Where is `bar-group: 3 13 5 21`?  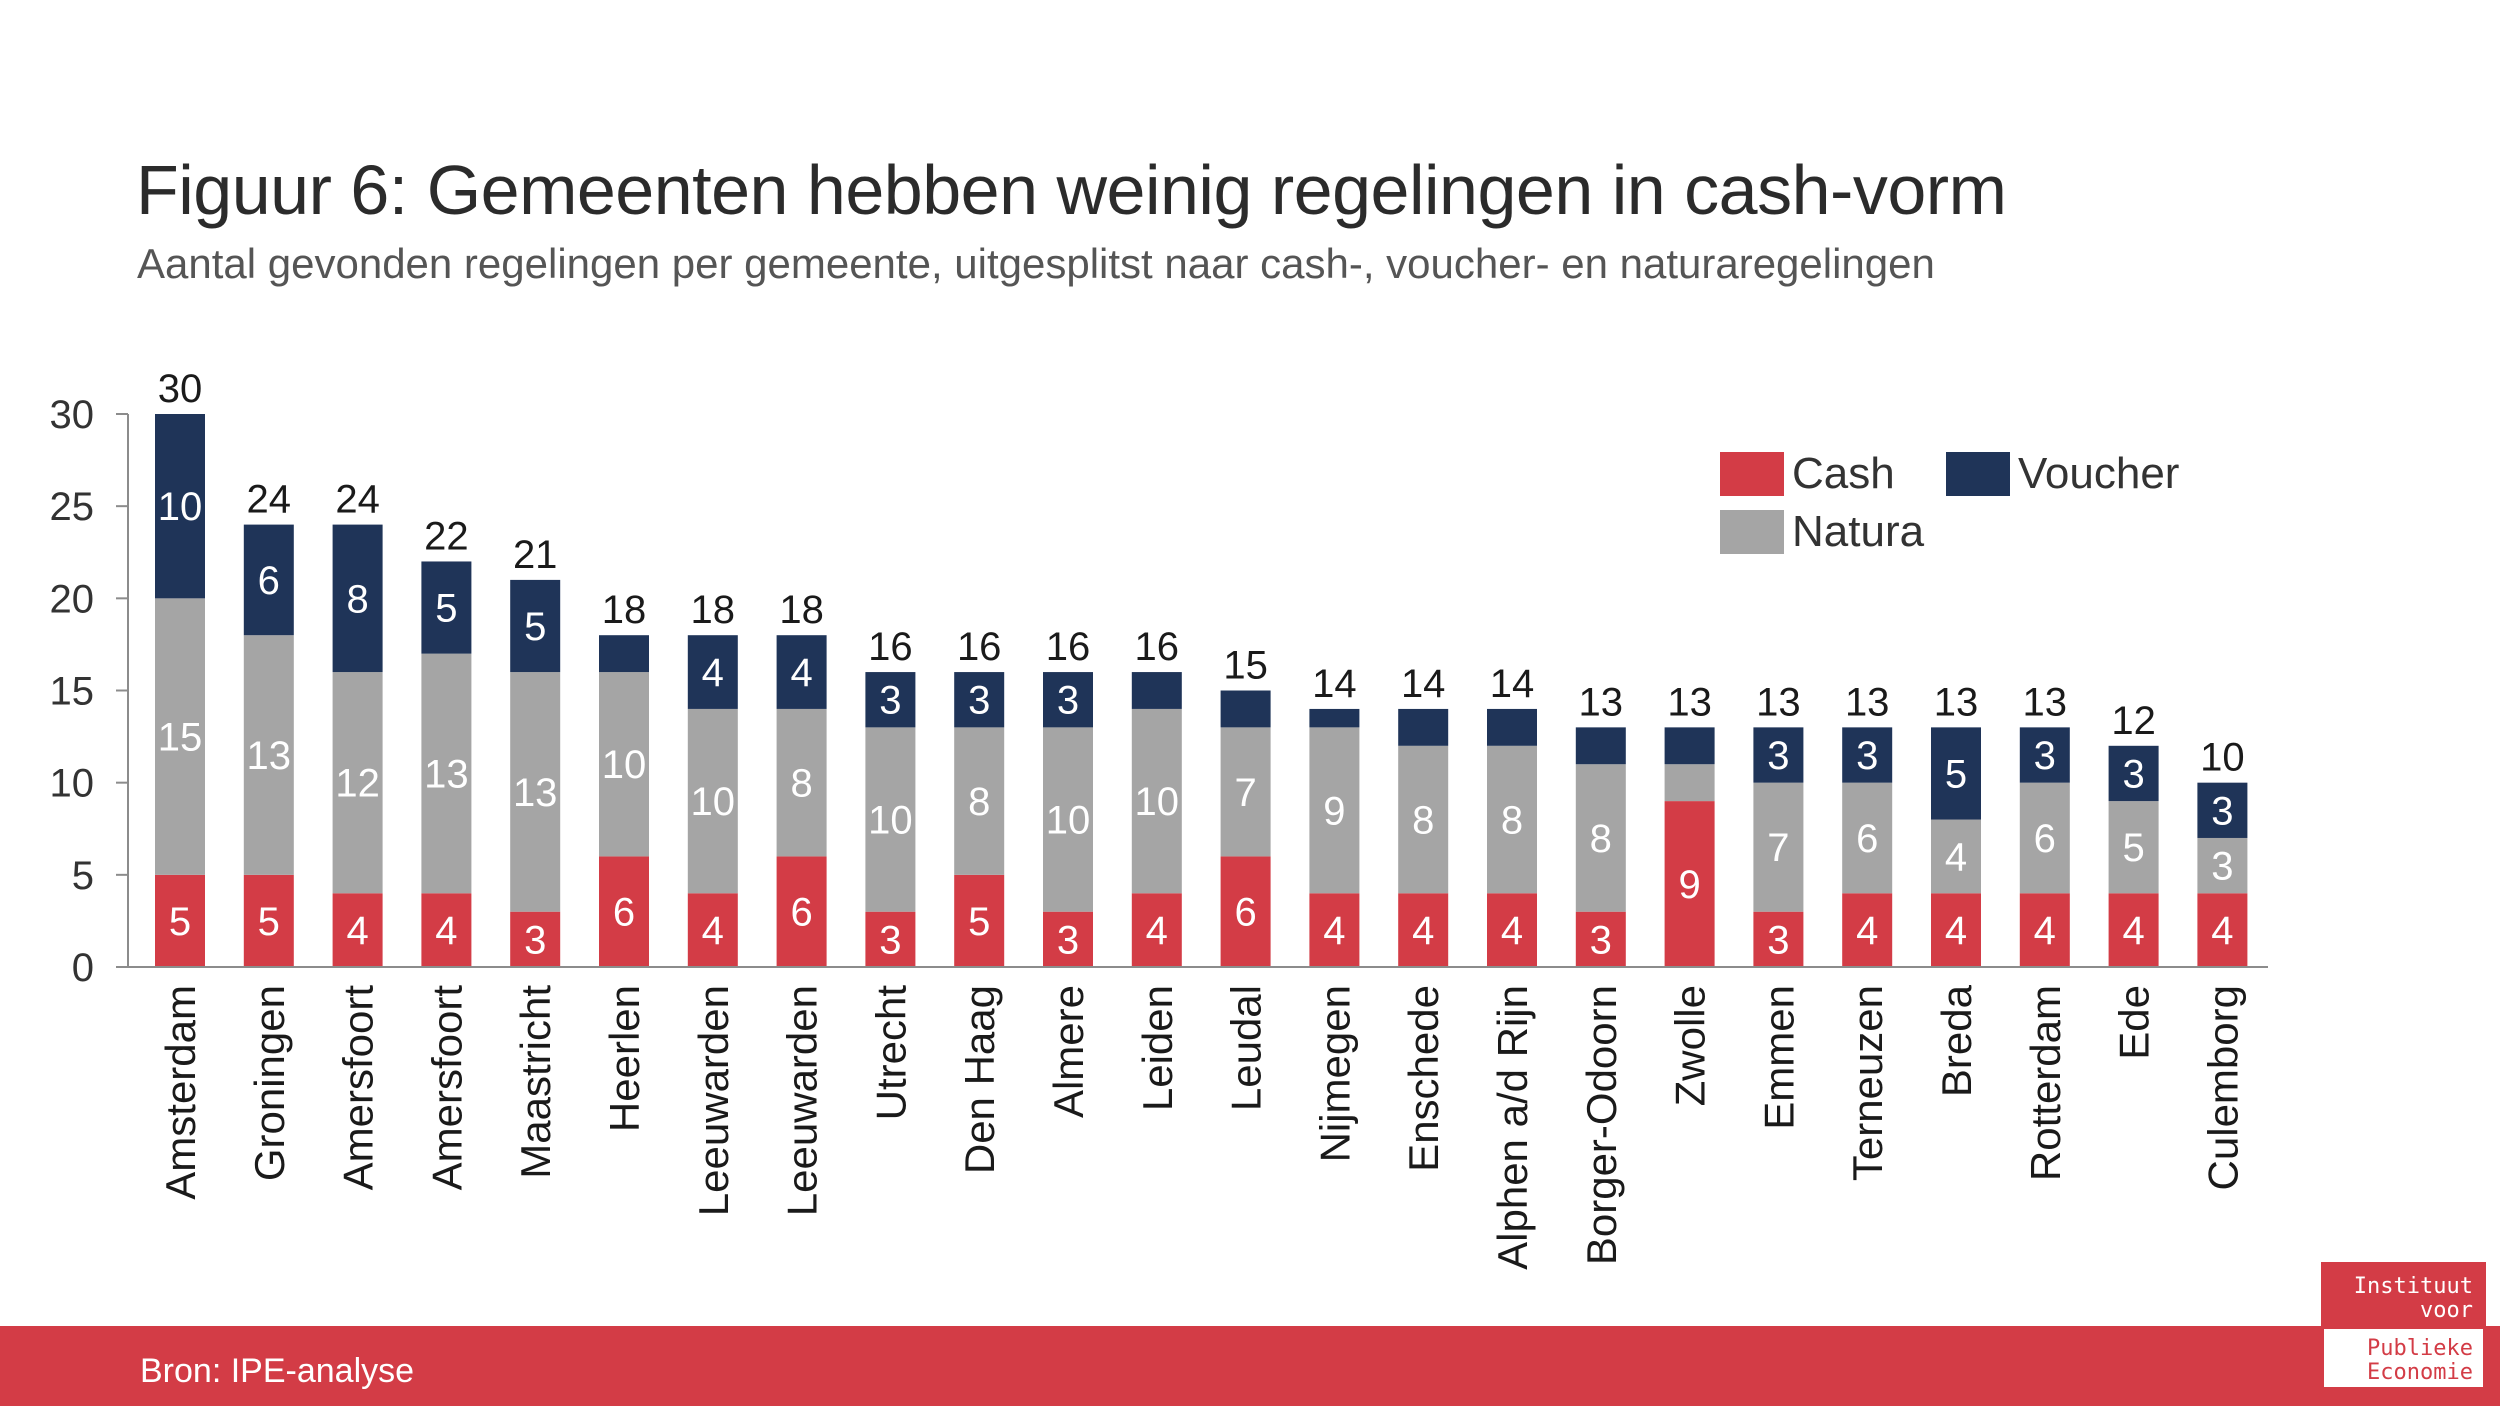 bar-group: 3 13 5 21 is located at coordinates (535, 750).